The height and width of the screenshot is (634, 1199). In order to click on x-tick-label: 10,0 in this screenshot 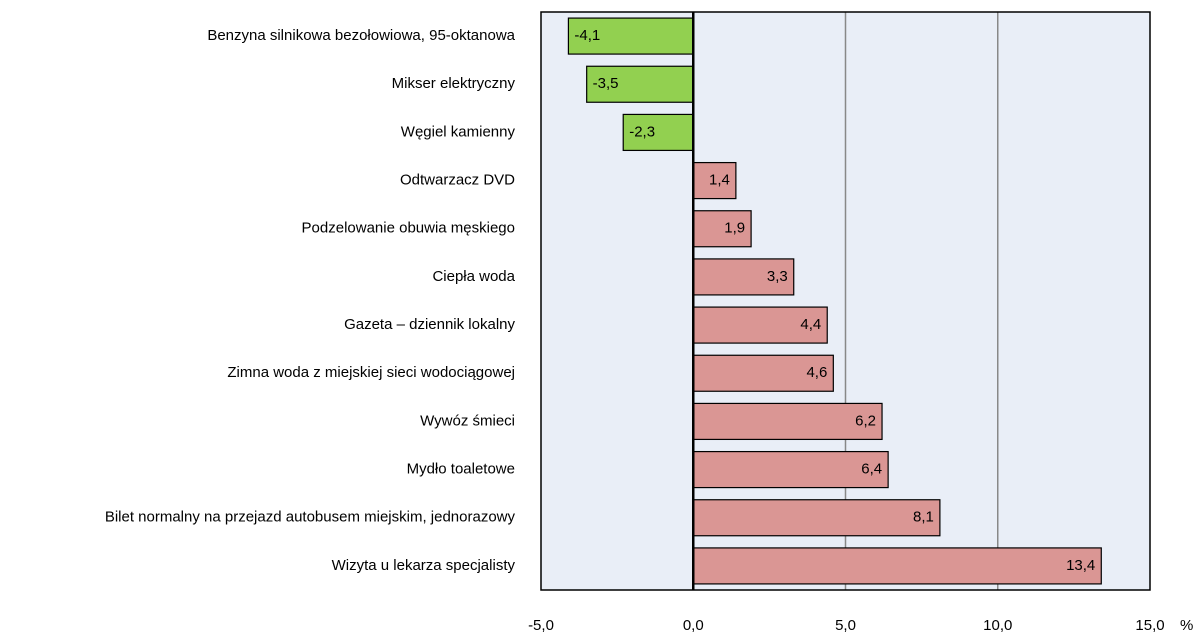, I will do `click(997, 625)`.